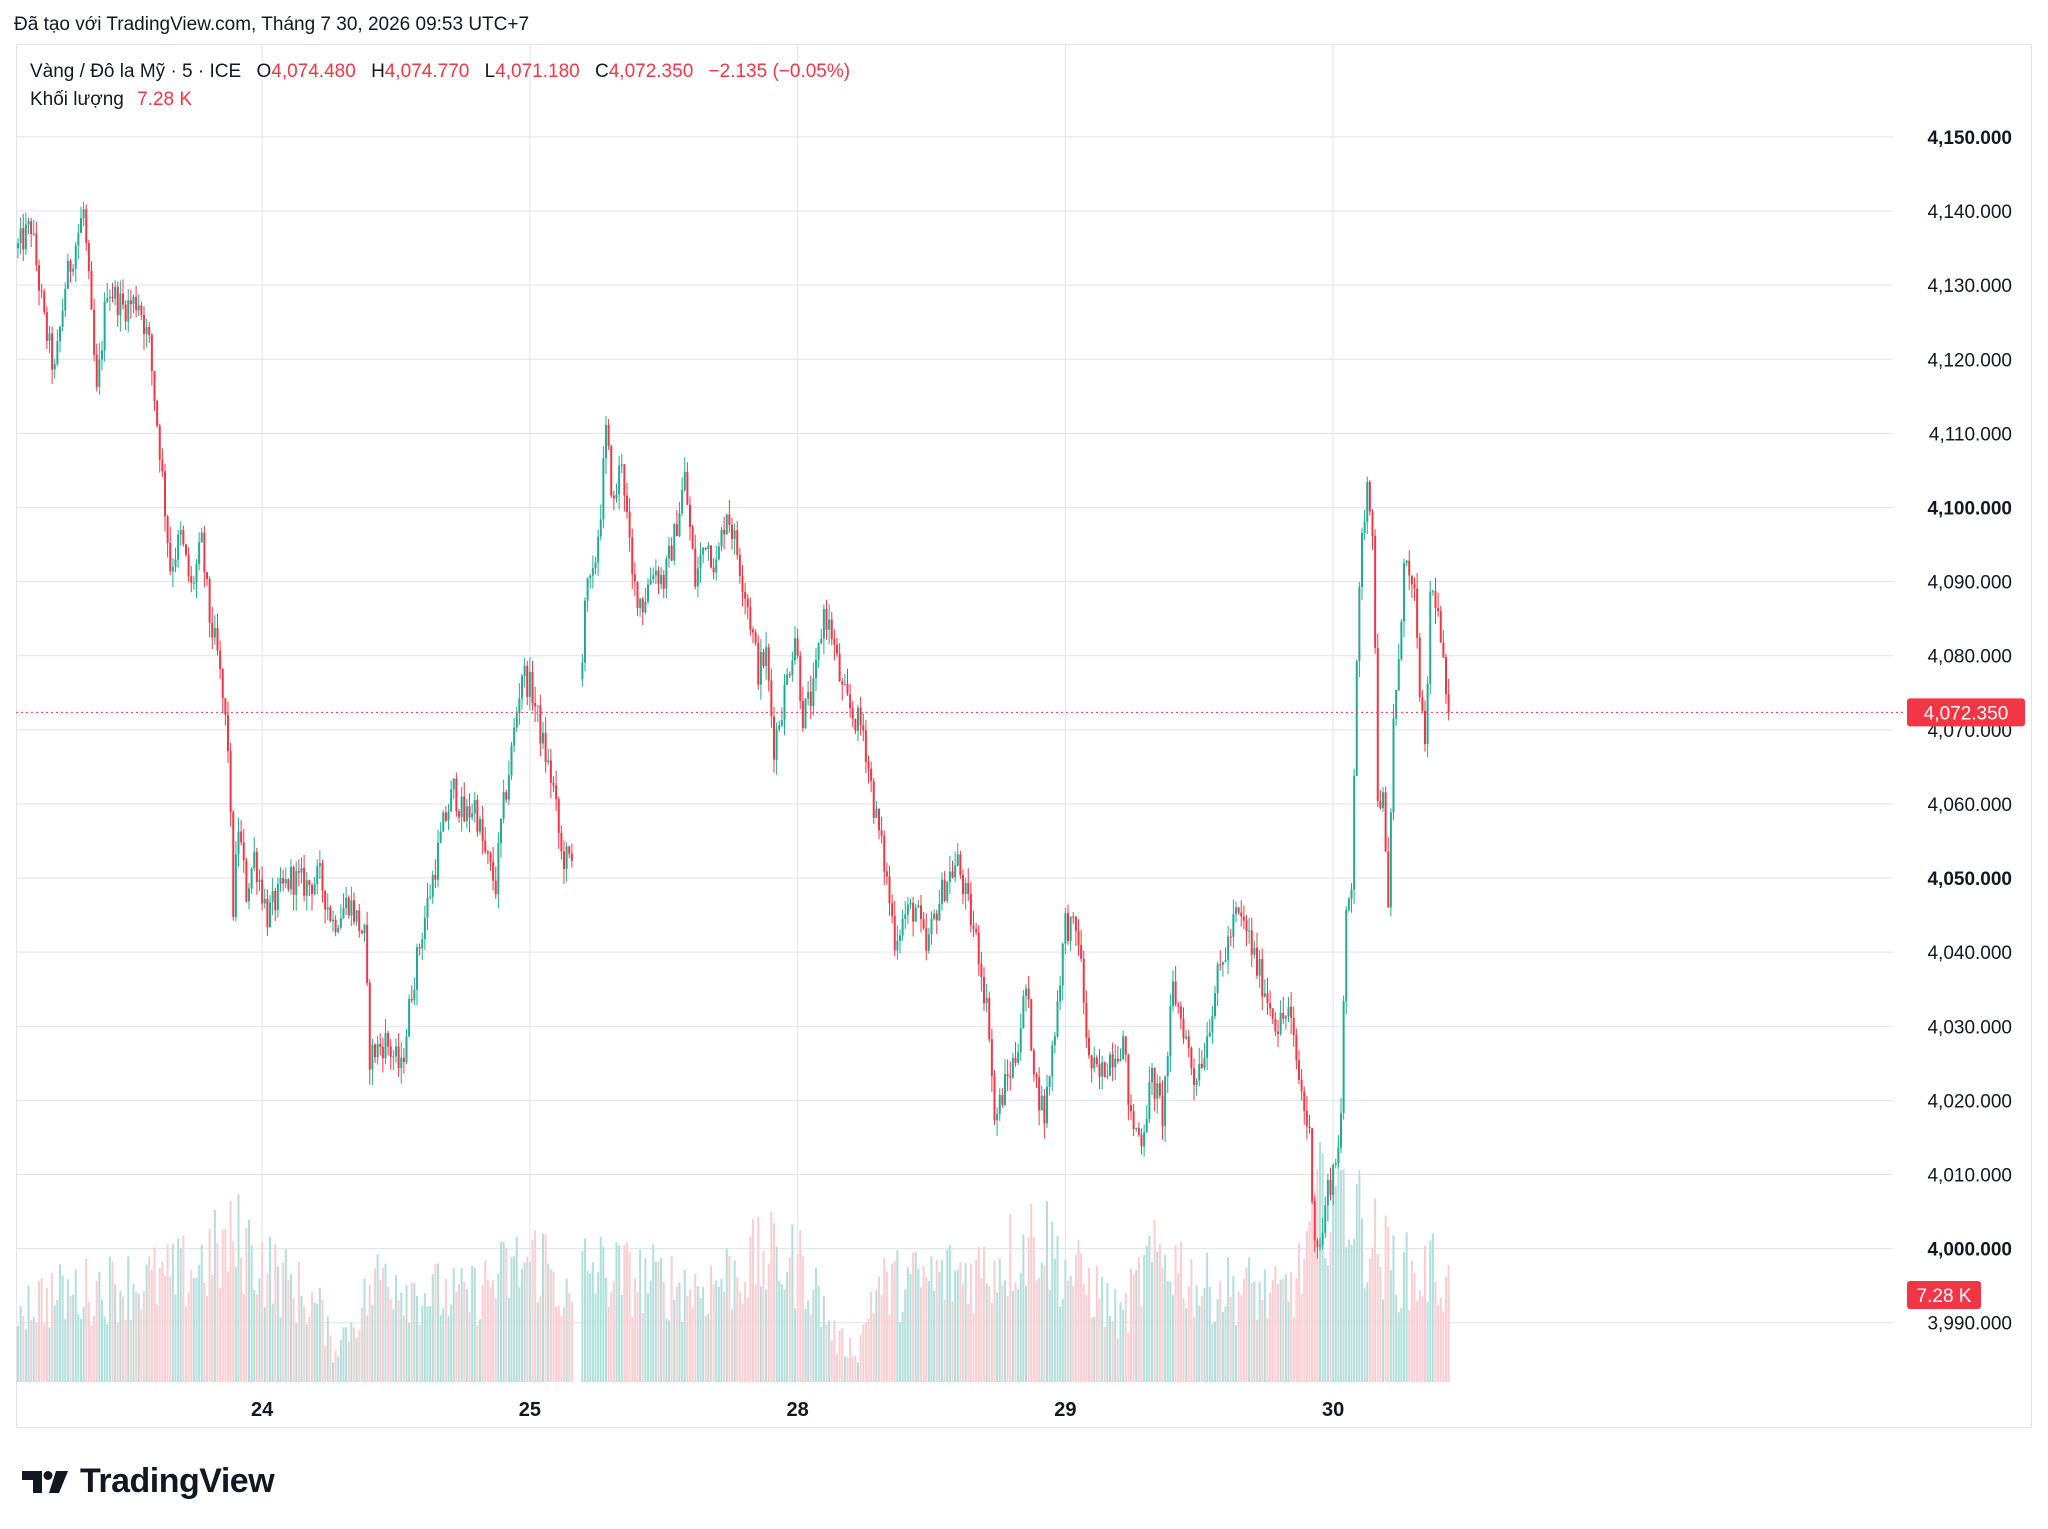 This screenshot has width=2048, height=1529. I want to click on tradingview-logo: TradingView, so click(147, 1481).